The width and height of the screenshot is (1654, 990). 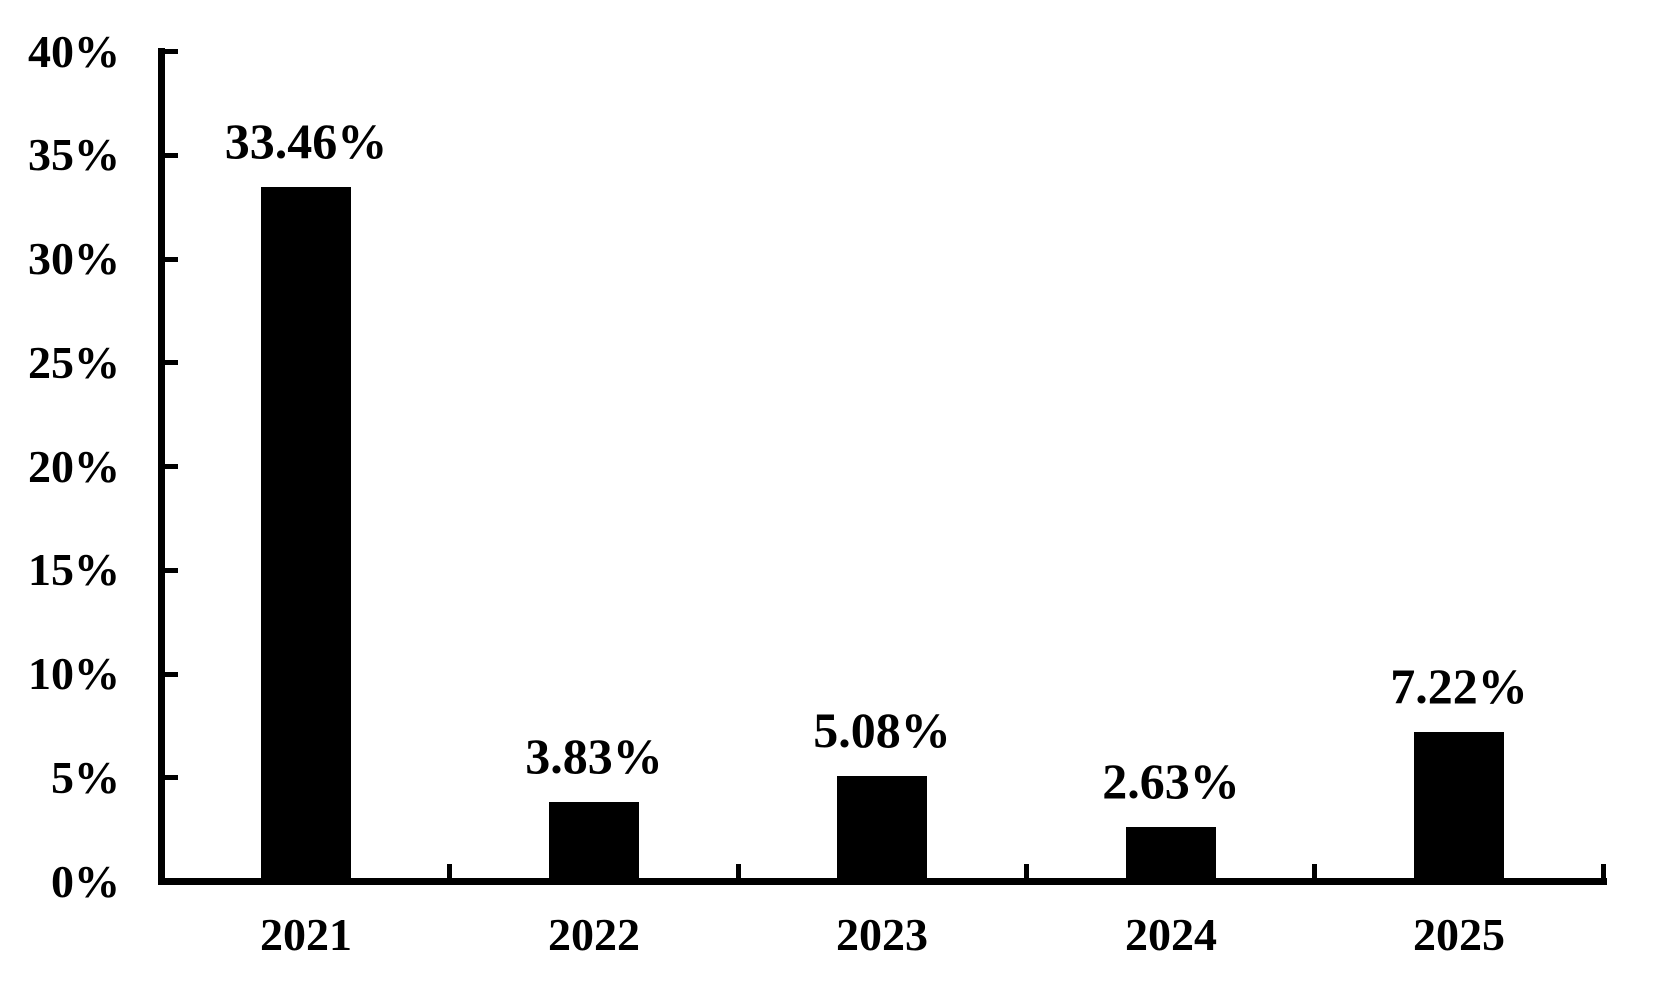 I want to click on bar-value-label: 7.22%, so click(x=1459, y=686).